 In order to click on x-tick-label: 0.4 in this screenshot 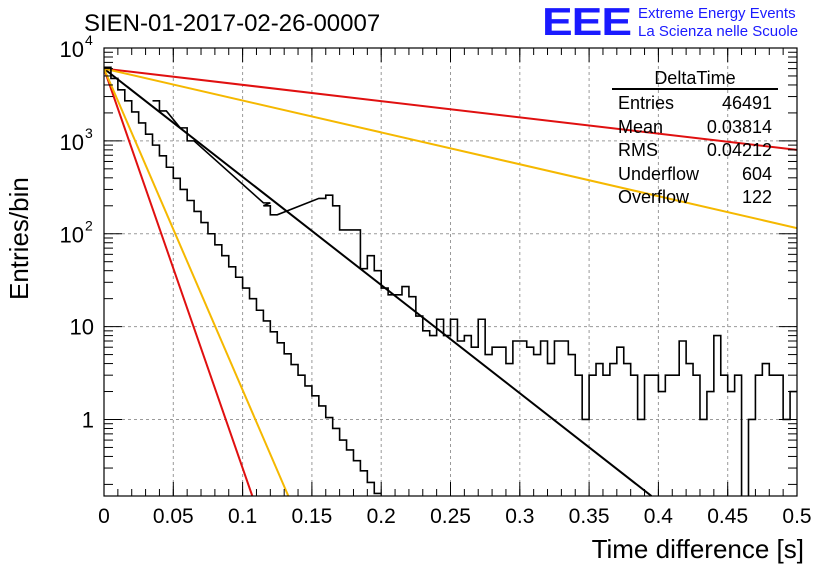, I will do `click(659, 516)`.